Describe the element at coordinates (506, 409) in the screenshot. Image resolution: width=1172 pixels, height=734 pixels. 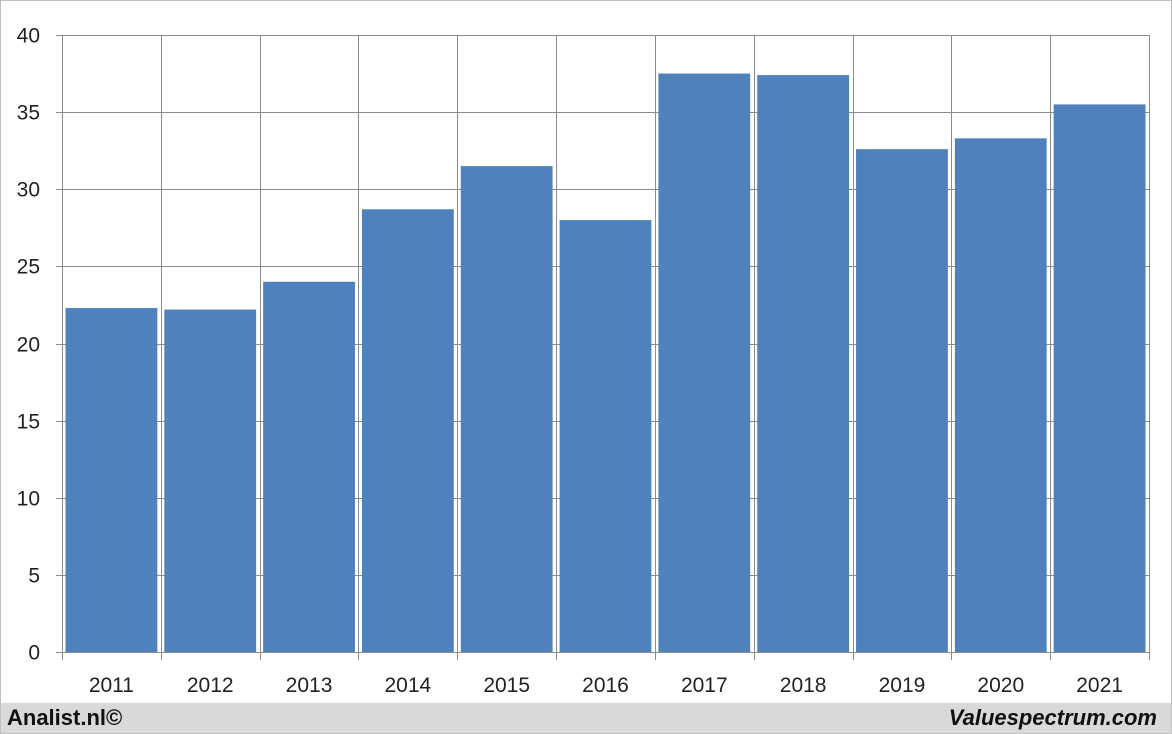
I see `bar-2015` at that location.